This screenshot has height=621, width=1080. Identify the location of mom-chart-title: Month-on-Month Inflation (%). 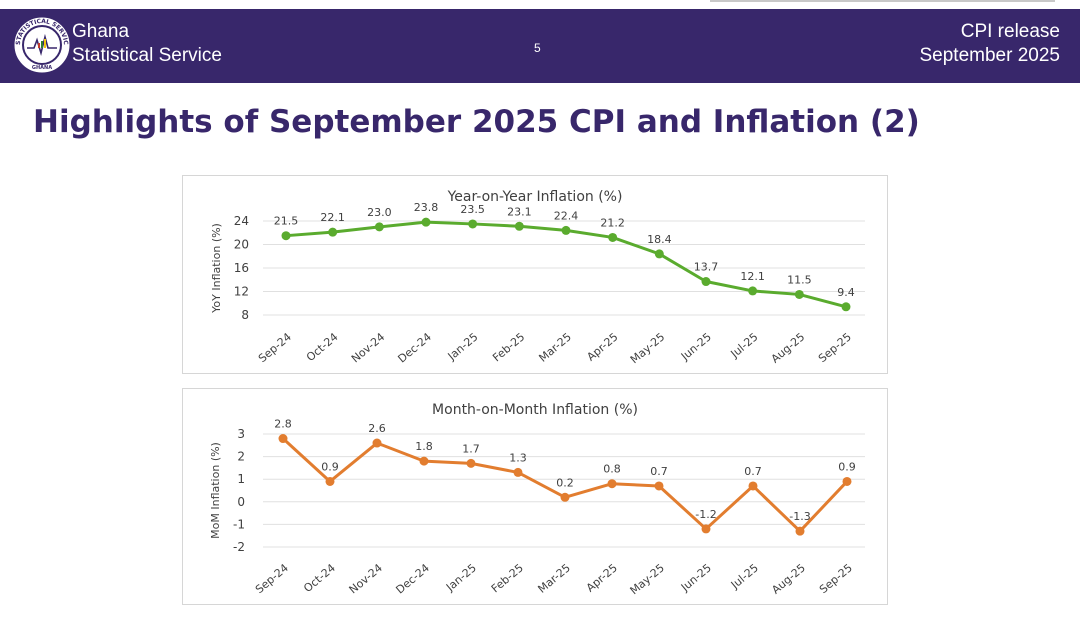
(535, 410).